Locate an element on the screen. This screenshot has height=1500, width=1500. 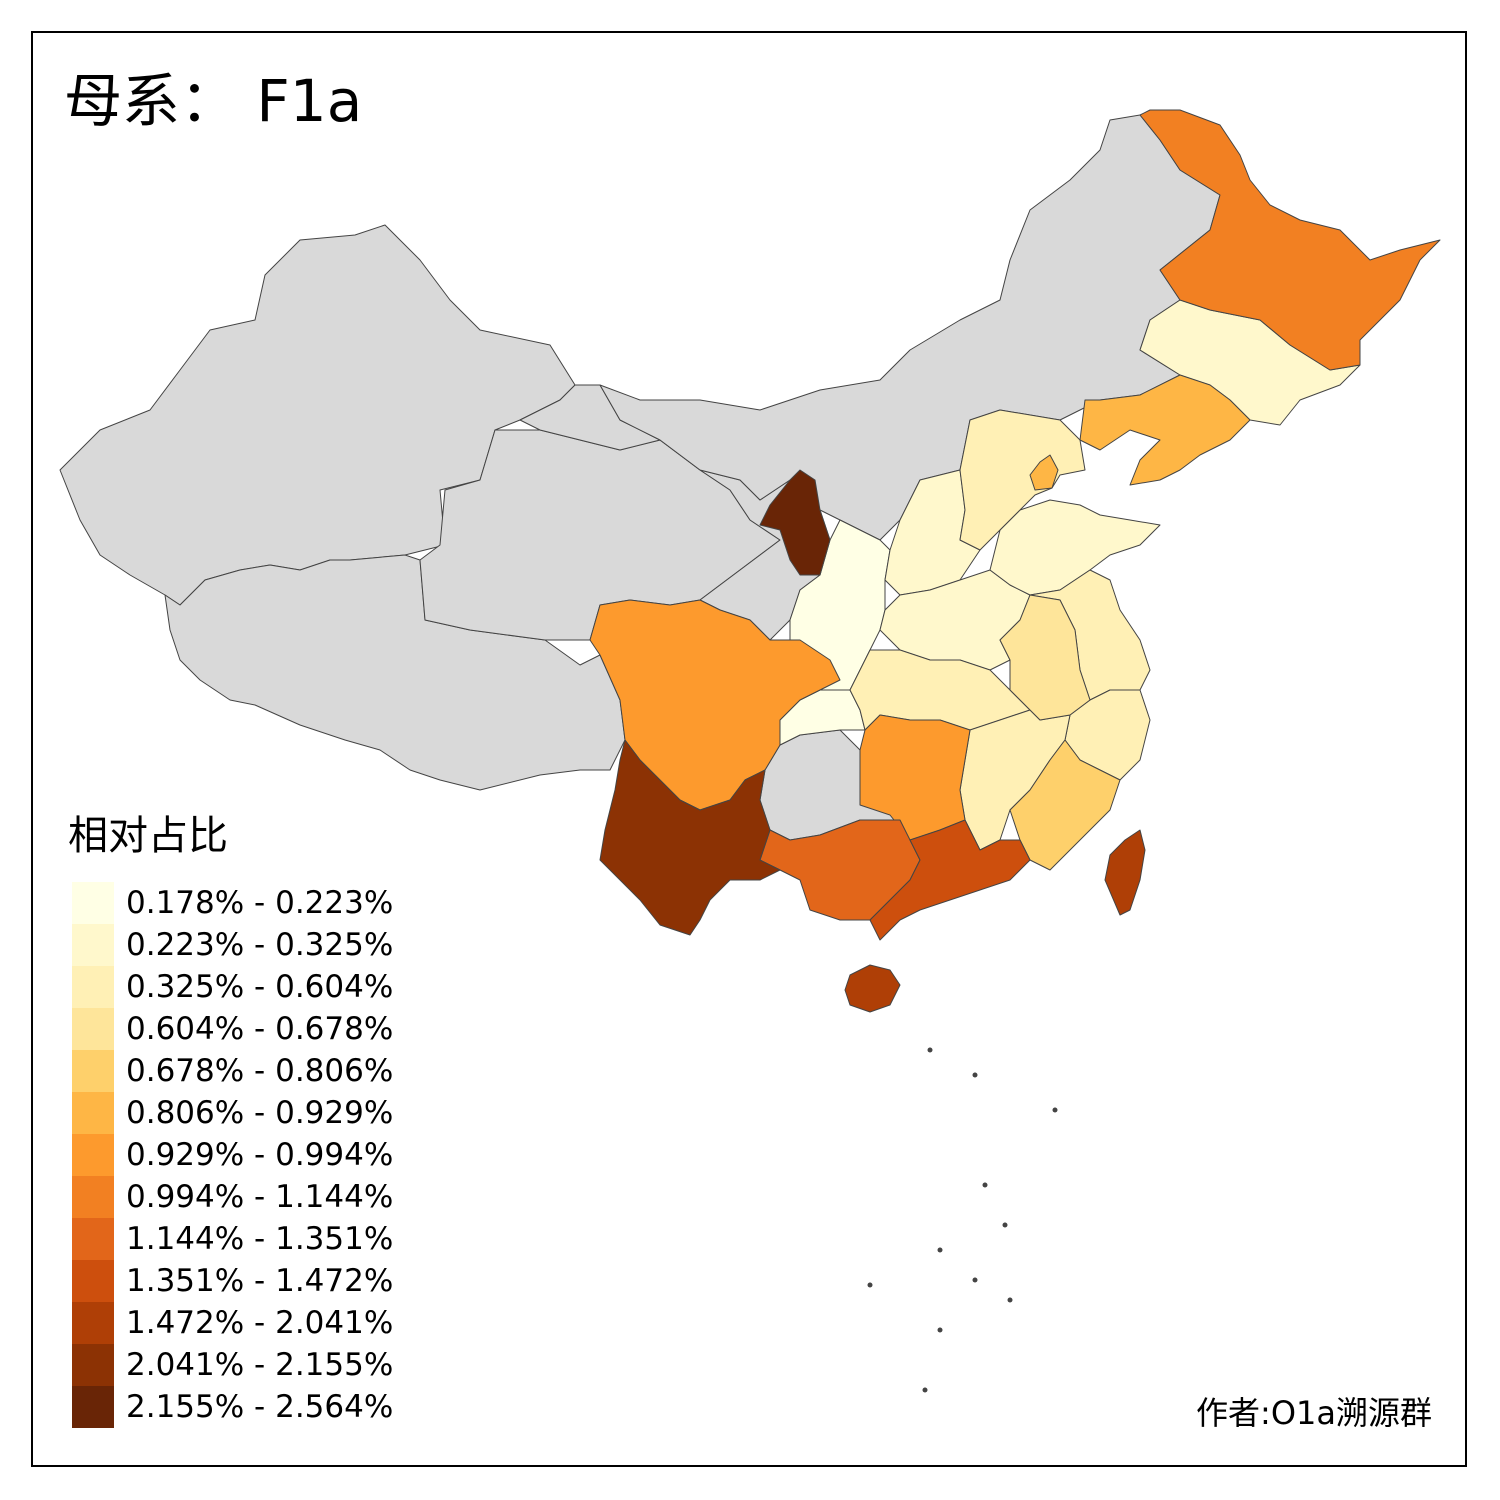
legend-label: 0.325% - 0.604% is located at coordinates (260, 987).